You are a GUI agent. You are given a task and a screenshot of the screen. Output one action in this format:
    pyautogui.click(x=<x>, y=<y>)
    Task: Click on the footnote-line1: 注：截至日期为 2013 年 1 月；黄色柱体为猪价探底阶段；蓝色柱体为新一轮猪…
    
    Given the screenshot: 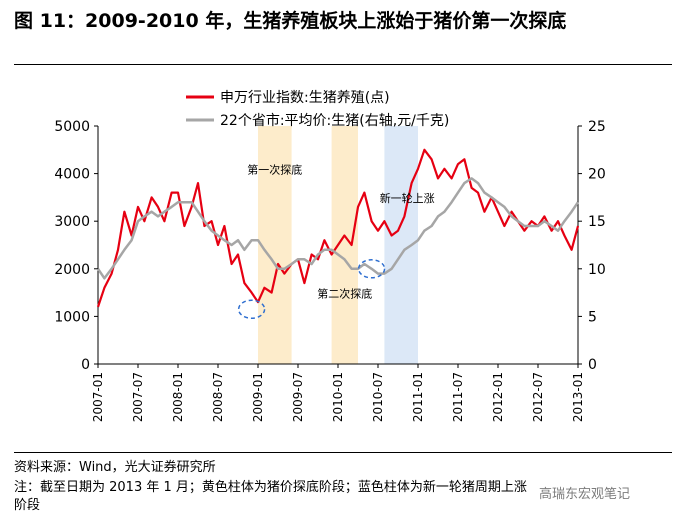 What is the action you would take?
    pyautogui.click(x=270, y=487)
    